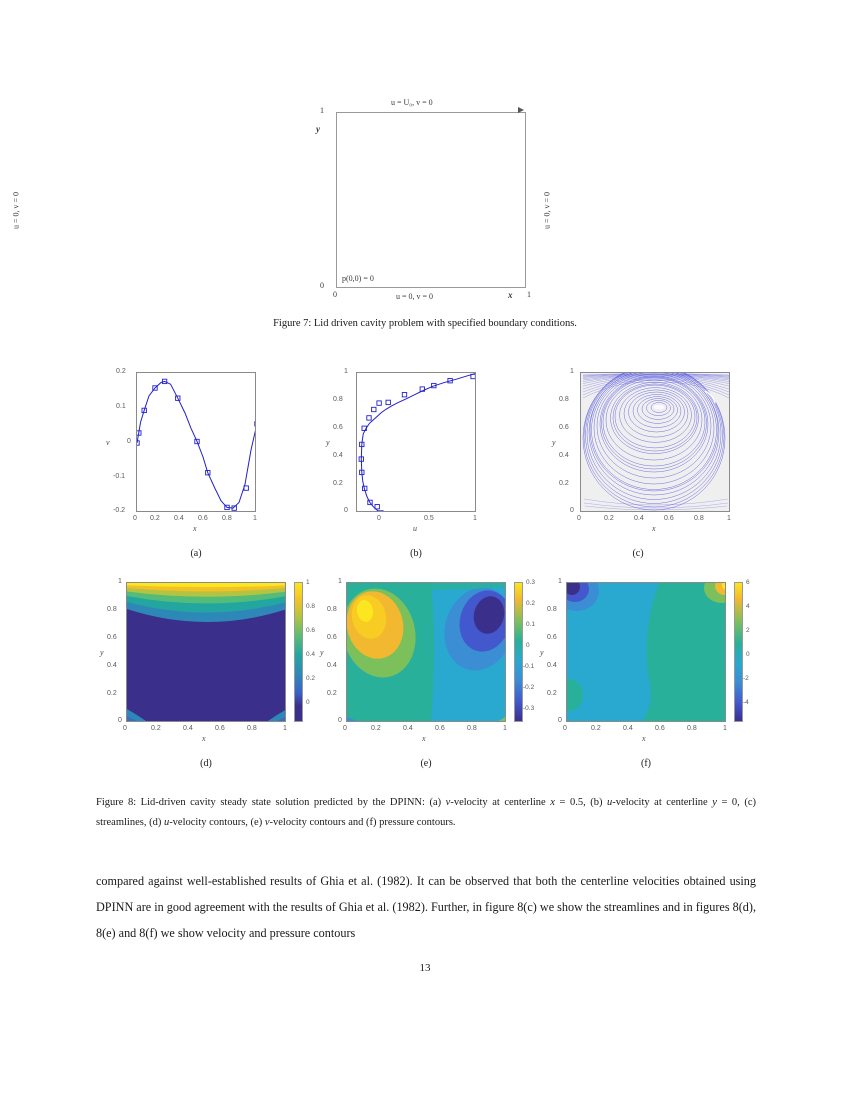  I want to click on panel-f-contour-svg, so click(646, 652).